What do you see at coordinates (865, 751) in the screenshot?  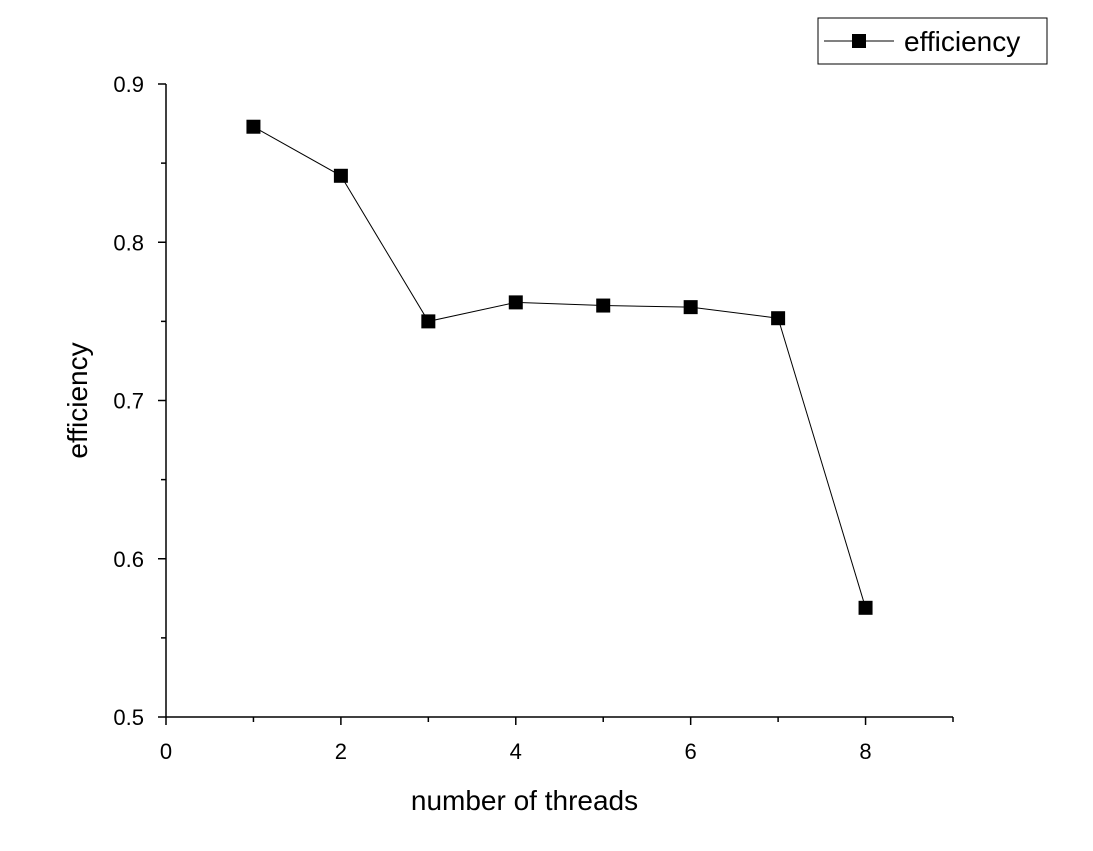 I see `x-tick-label: 8` at bounding box center [865, 751].